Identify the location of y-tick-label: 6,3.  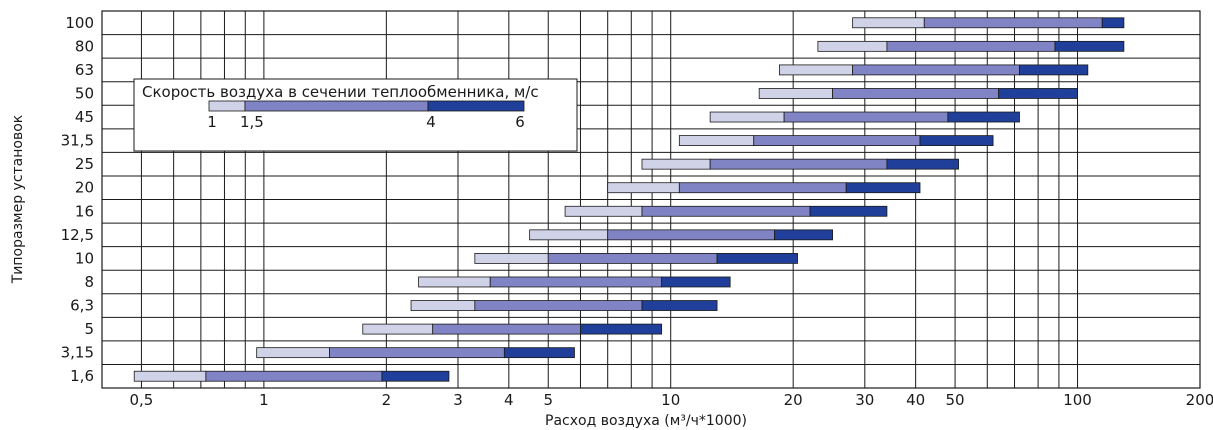
(82, 306).